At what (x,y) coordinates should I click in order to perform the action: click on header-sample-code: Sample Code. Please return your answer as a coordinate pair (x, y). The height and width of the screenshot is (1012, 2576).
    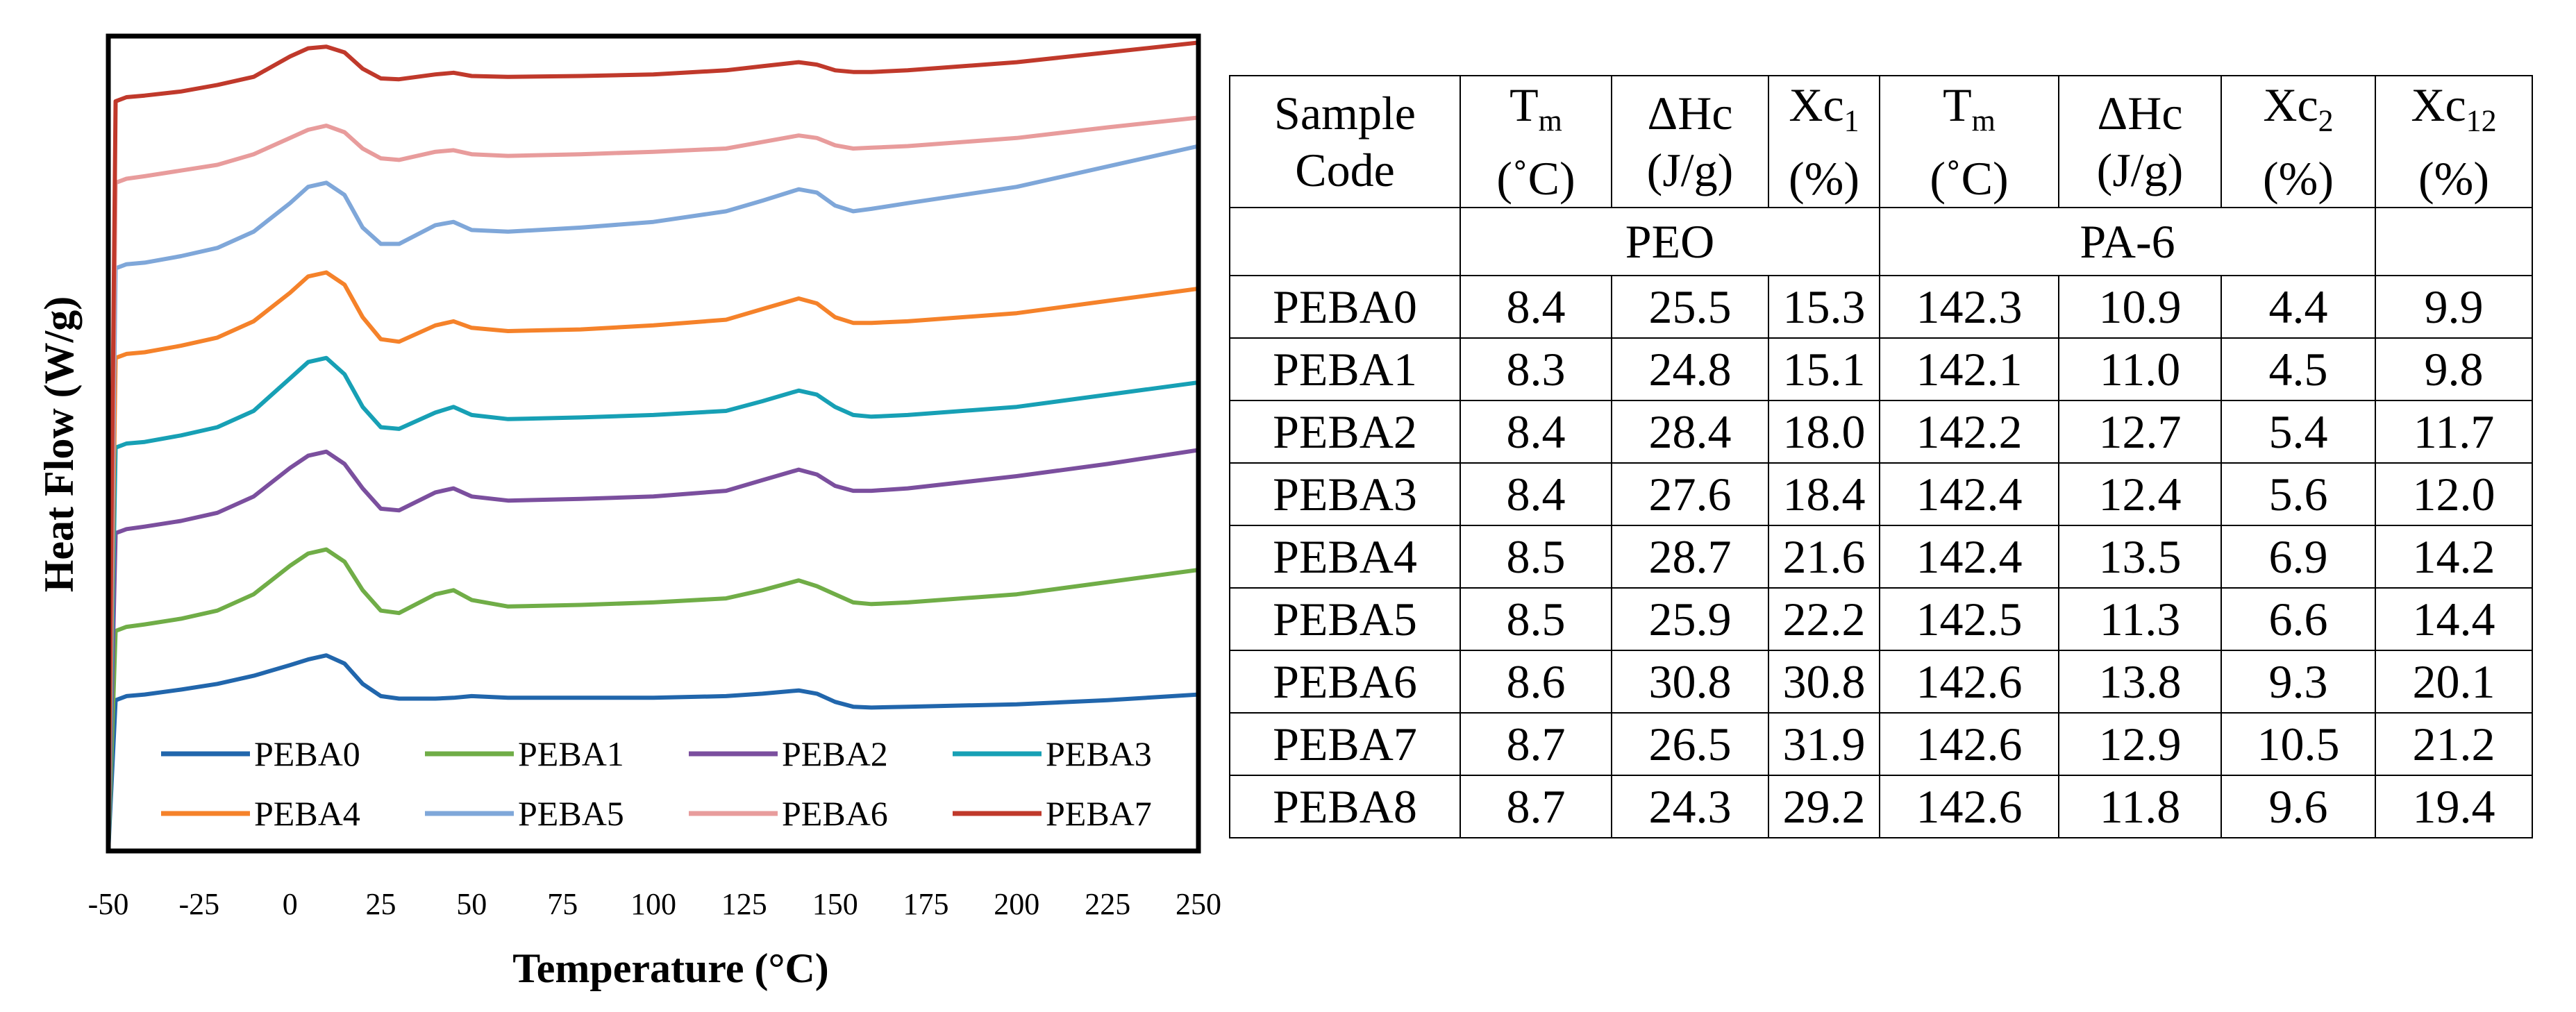
    Looking at the image, I should click on (1345, 141).